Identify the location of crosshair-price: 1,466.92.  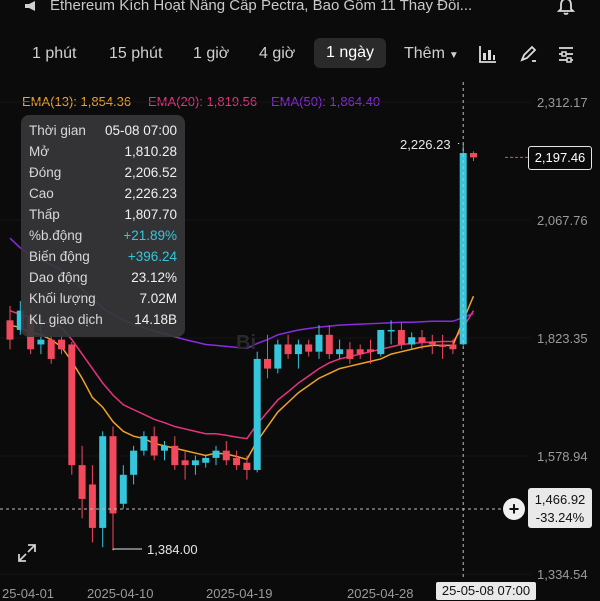
(560, 499).